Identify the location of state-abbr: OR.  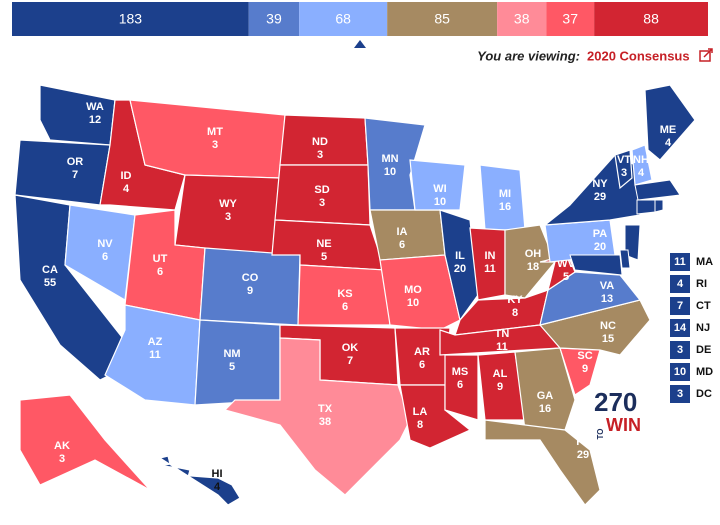
(75, 162).